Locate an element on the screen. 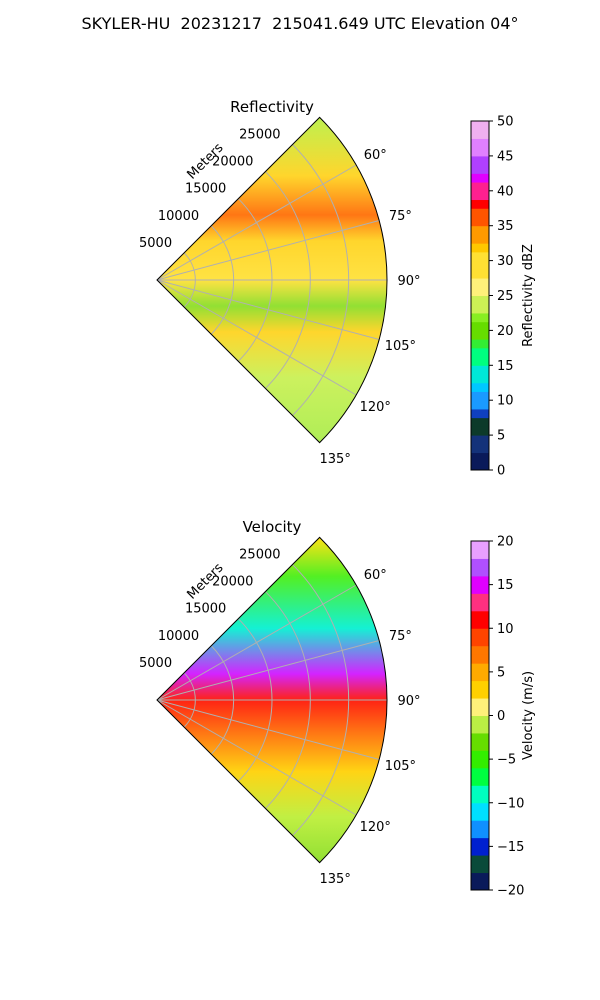  colorbar-tick-label: 50 is located at coordinates (505, 122).